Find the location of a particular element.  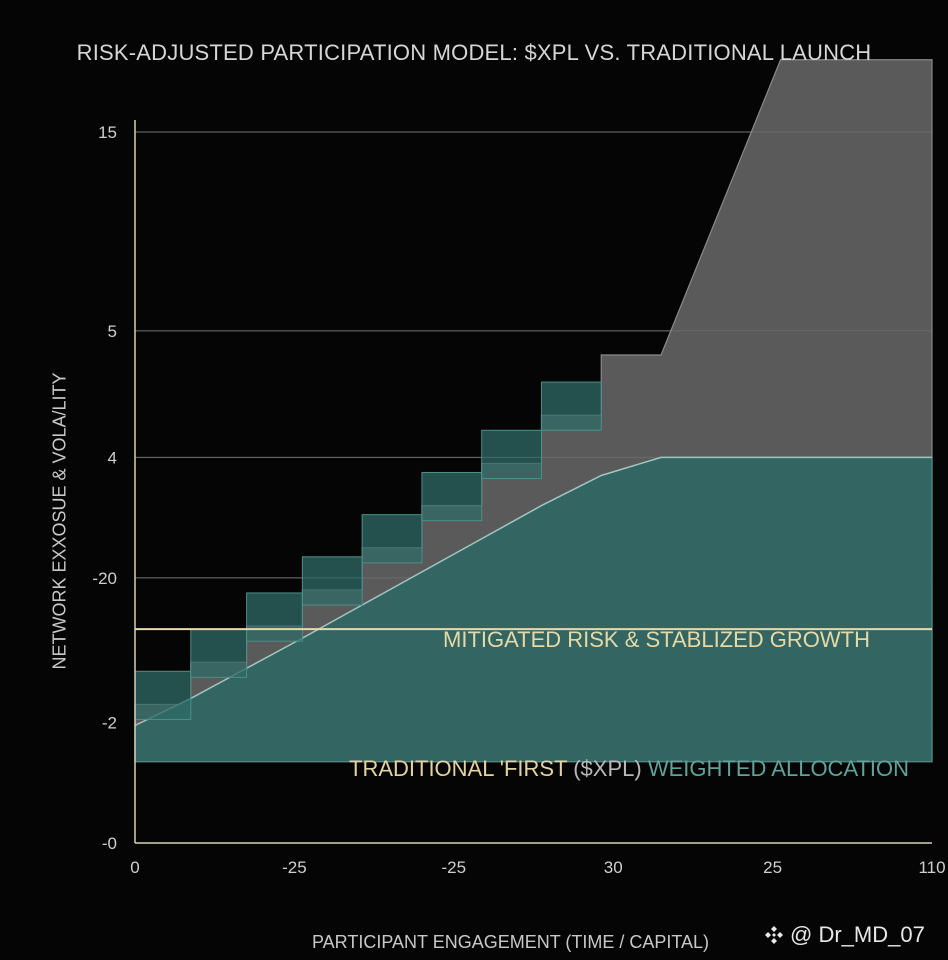

x-tick-label-6: 110 is located at coordinates (931, 867).